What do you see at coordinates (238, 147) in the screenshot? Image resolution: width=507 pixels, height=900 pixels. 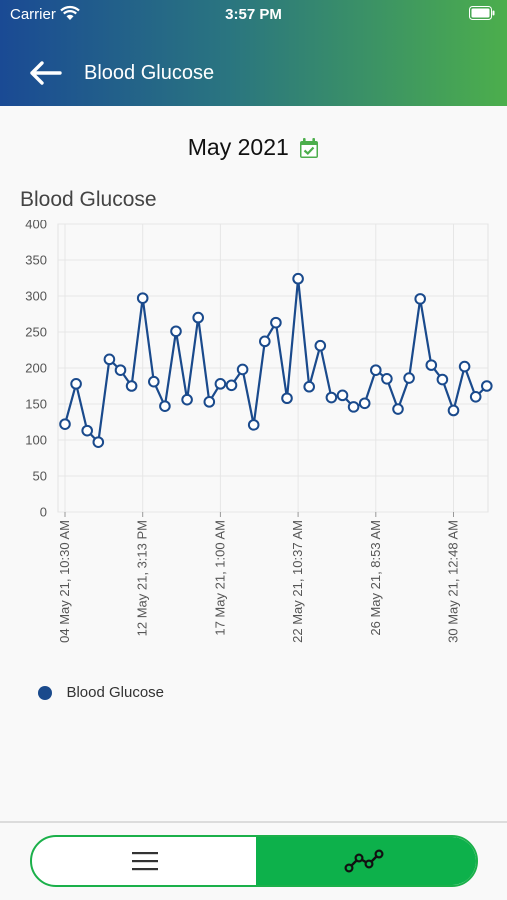 I see `month-label: May 2021` at bounding box center [238, 147].